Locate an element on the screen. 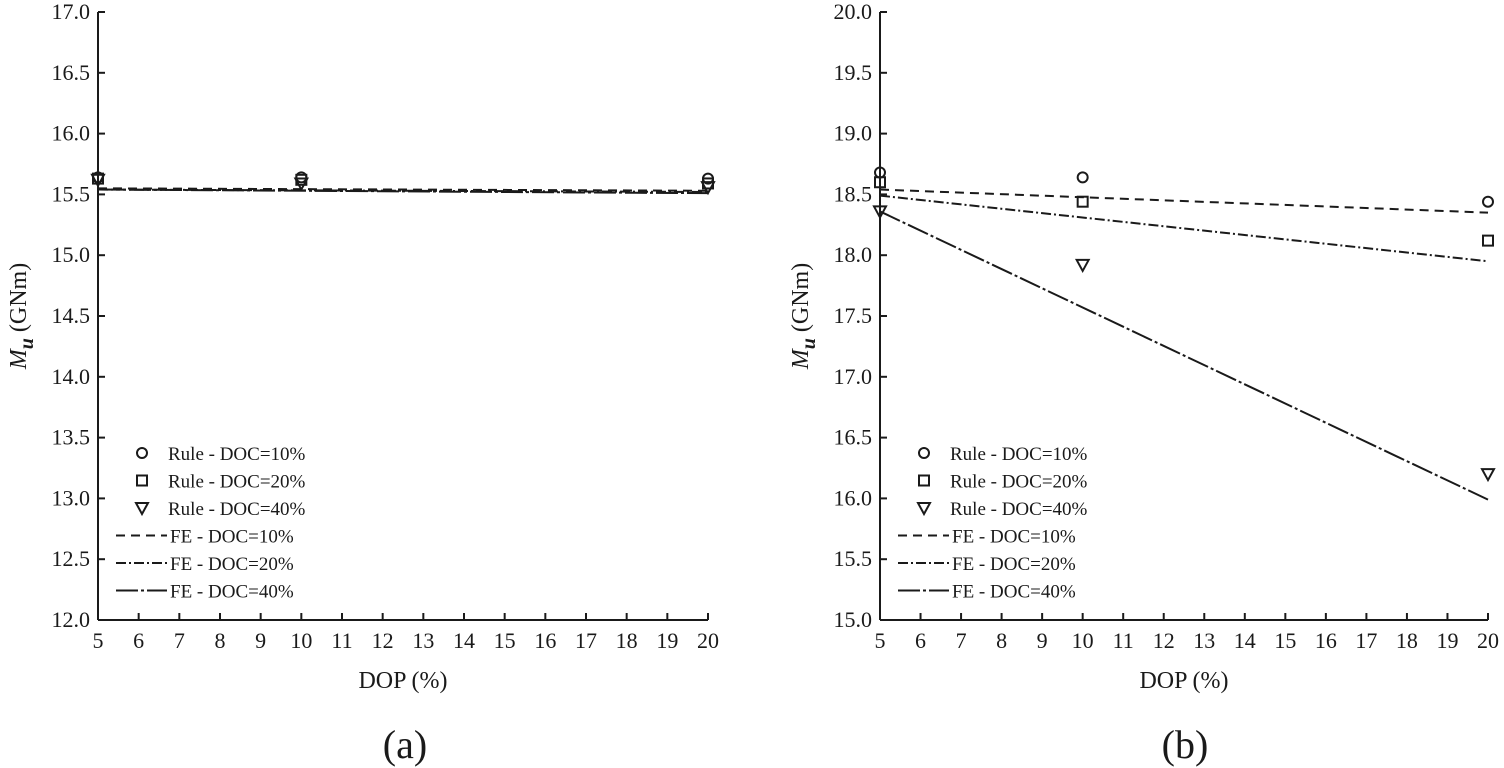 The image size is (1504, 768). y-tick-label: 12.5 is located at coordinates (71, 558).